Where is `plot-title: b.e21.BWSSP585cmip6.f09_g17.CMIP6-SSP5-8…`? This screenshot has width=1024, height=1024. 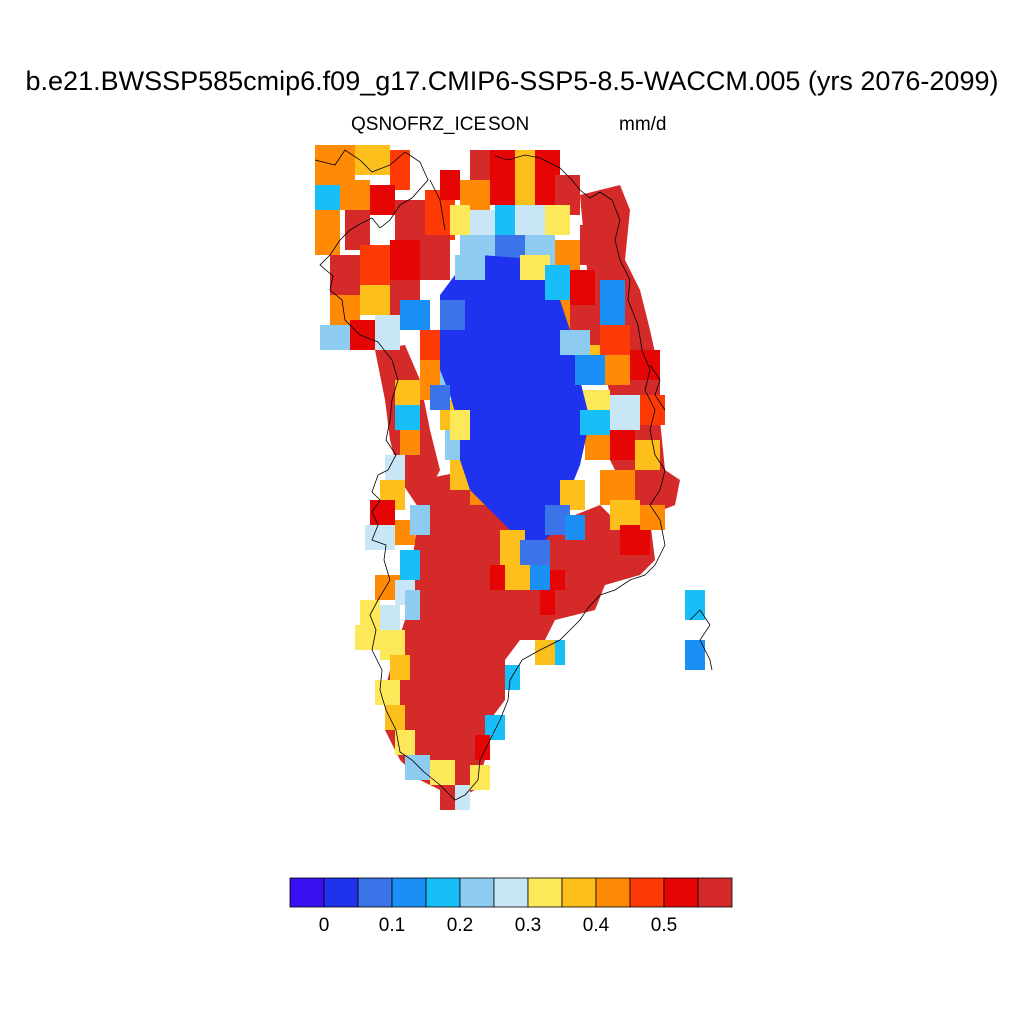
plot-title: b.e21.BWSSP585cmip6.f09_g17.CMIP6-SSP5-8… is located at coordinates (512, 81).